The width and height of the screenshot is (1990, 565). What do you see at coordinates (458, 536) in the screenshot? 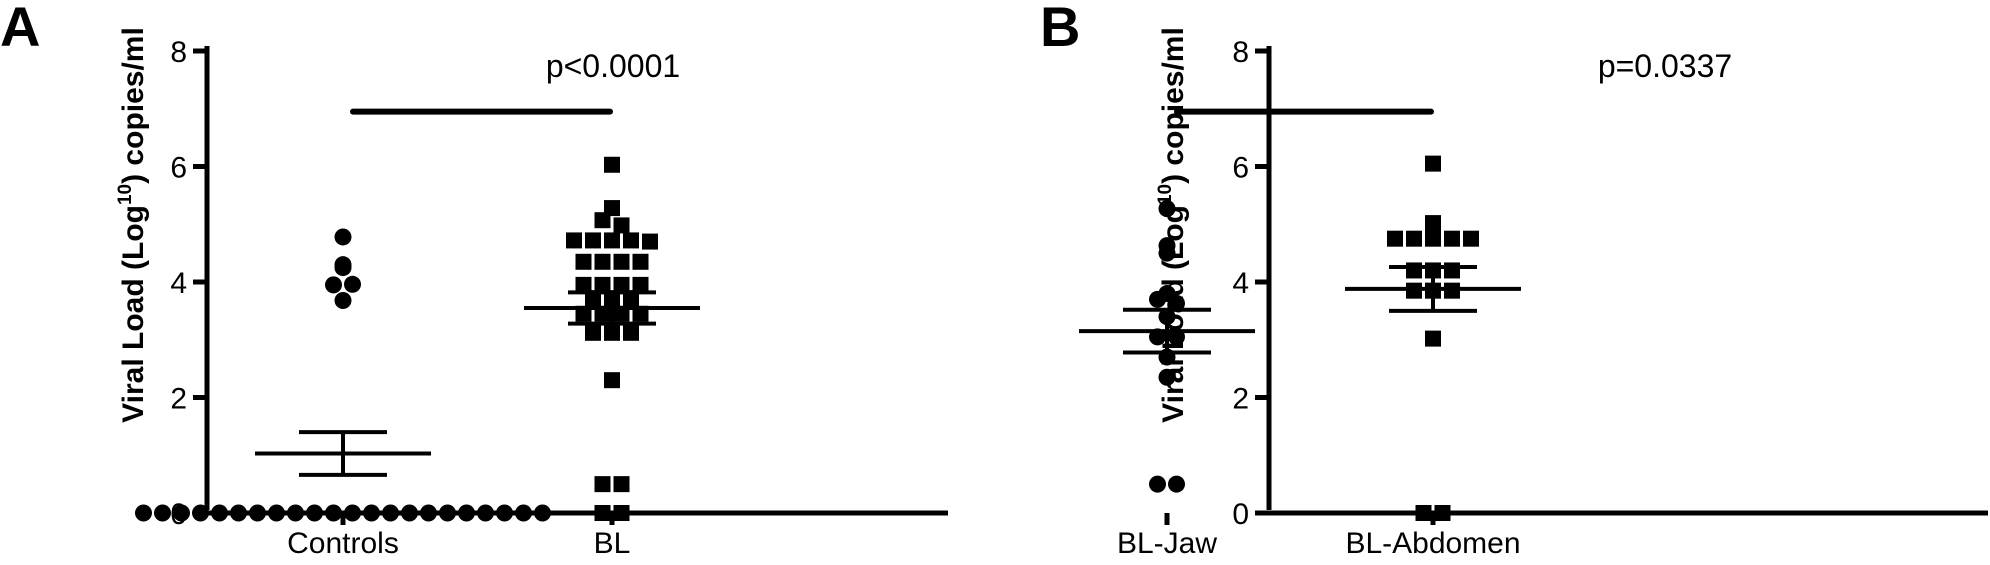
I see `x-ticks: Controls BL` at bounding box center [458, 536].